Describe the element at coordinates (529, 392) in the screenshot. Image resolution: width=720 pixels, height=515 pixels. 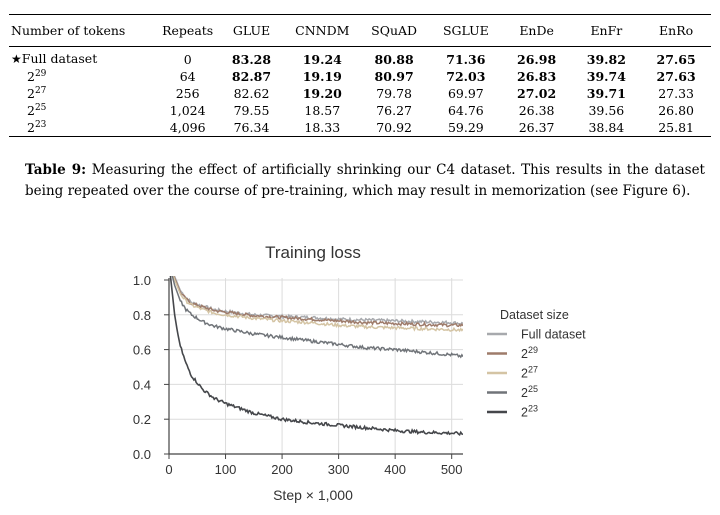
I see `legend-label: 225` at that location.